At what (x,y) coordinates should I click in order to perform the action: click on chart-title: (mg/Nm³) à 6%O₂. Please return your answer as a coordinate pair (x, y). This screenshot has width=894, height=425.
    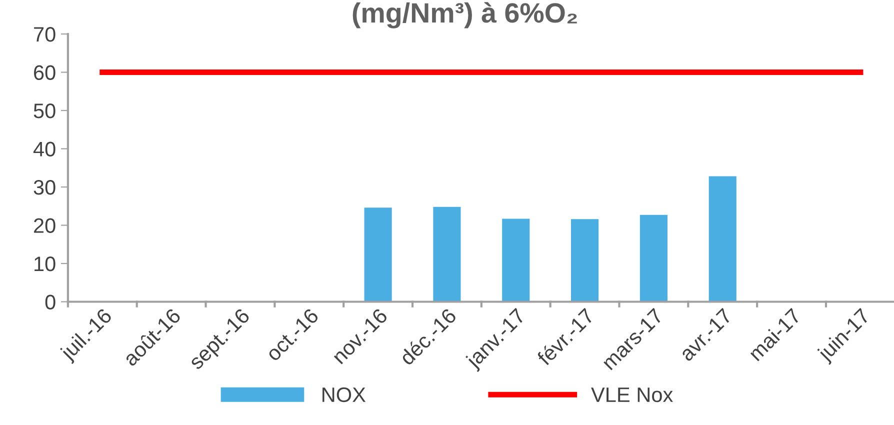
    Looking at the image, I should click on (464, 15).